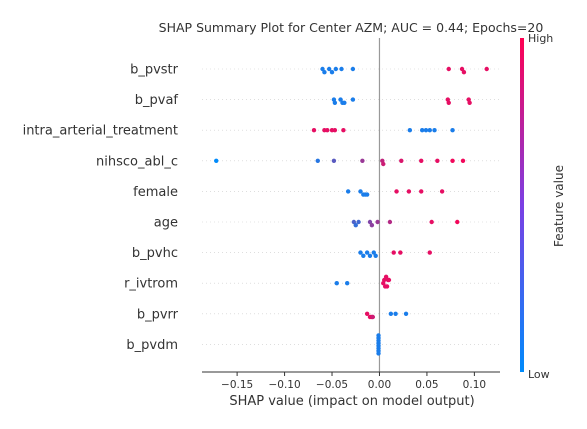 This screenshot has width=587, height=429. I want to click on x-axis-ticks: −0.15 −0.10 −0.05 0.00 0.05 0.10, so click(353, 381).